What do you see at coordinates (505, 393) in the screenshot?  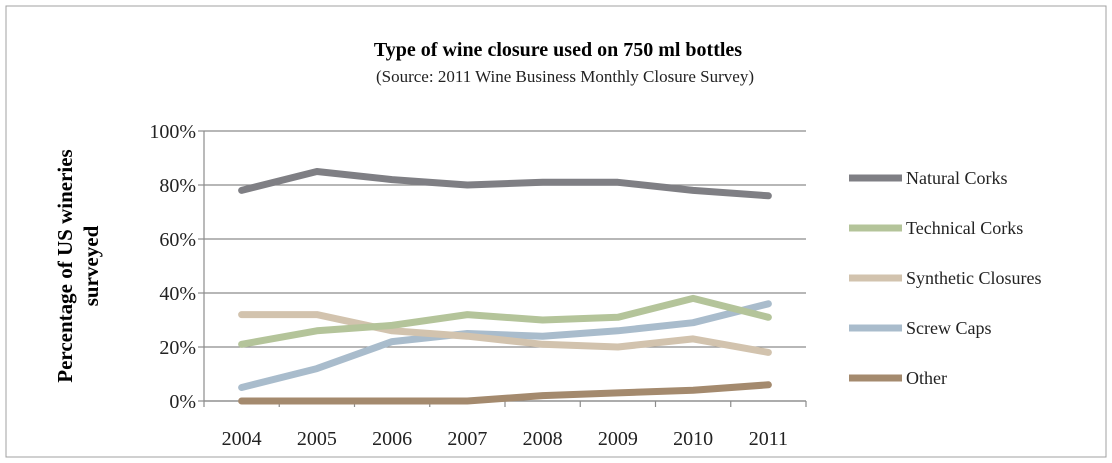 I see `series-line-other` at bounding box center [505, 393].